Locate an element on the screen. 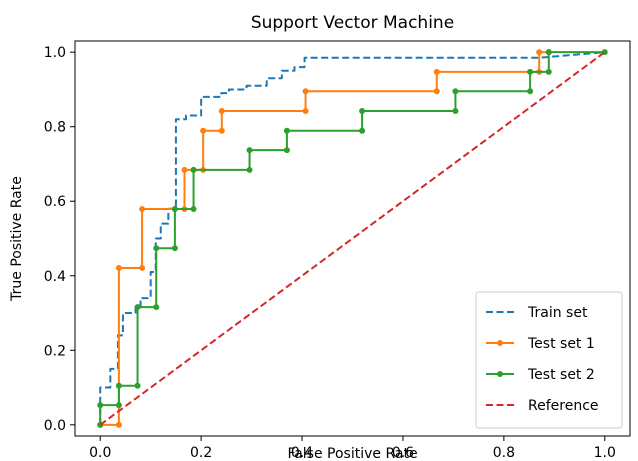  legend-box is located at coordinates (549, 360).